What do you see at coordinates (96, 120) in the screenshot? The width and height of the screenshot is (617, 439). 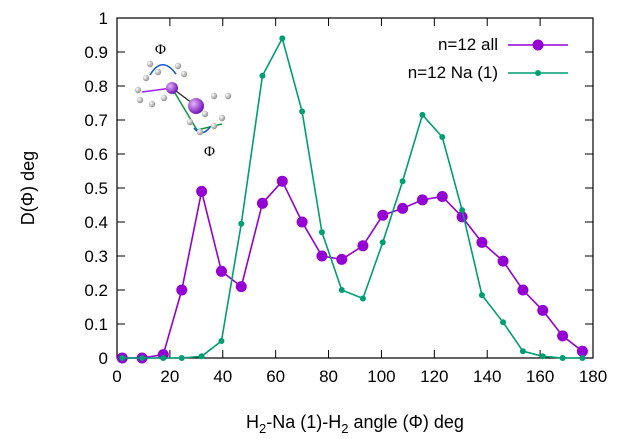 I see `y-tick-label: 0.7` at bounding box center [96, 120].